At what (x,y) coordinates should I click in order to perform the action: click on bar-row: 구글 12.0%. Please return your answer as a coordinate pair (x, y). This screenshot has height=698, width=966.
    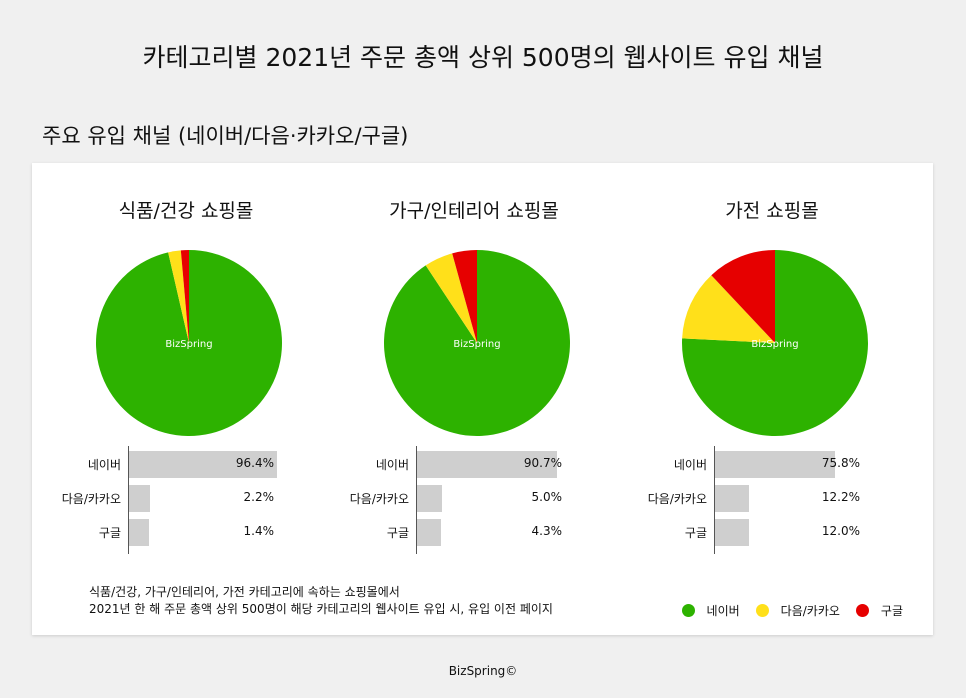
    Looking at the image, I should click on (772, 533).